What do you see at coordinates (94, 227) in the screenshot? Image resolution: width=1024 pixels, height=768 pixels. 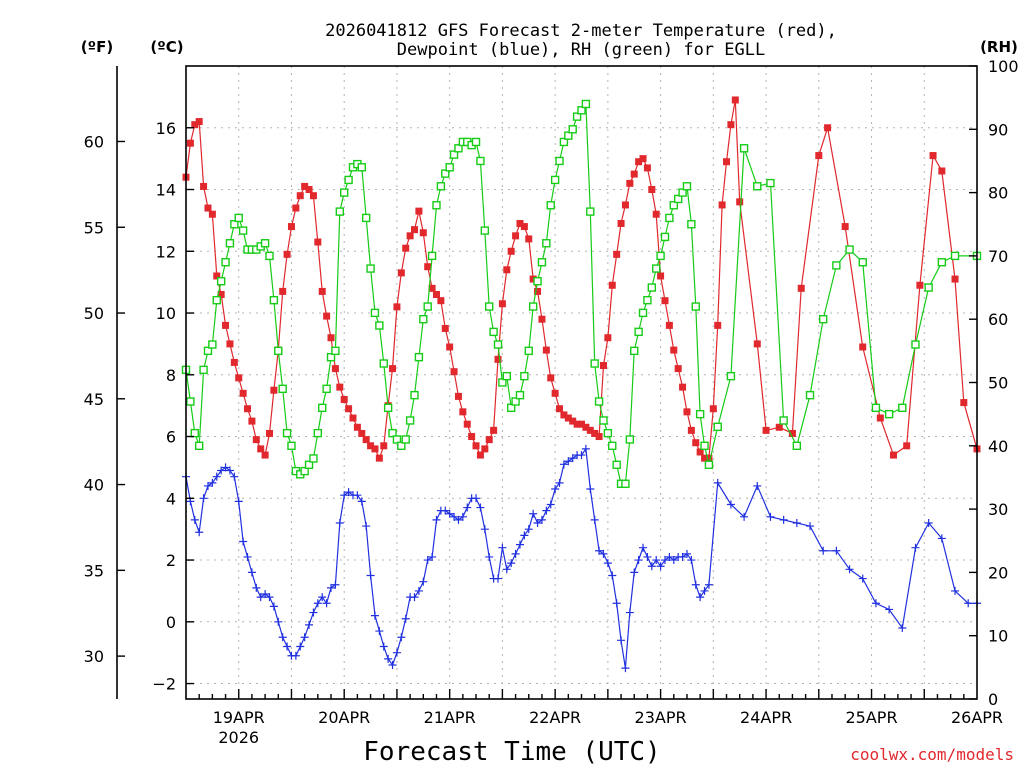 I see `fahrenheit-tick-label: 55` at bounding box center [94, 227].